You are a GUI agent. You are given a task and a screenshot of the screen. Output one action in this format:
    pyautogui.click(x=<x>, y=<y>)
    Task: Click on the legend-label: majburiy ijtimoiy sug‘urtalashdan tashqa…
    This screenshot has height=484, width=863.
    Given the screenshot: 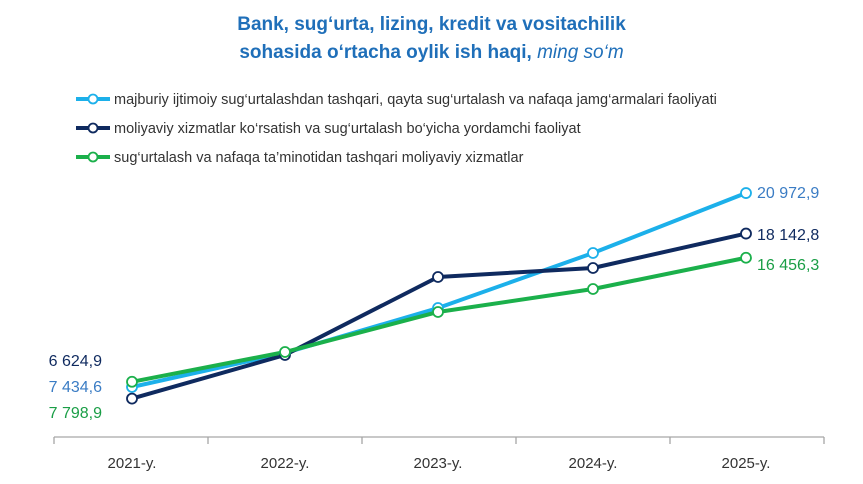 What is the action you would take?
    pyautogui.click(x=415, y=100)
    